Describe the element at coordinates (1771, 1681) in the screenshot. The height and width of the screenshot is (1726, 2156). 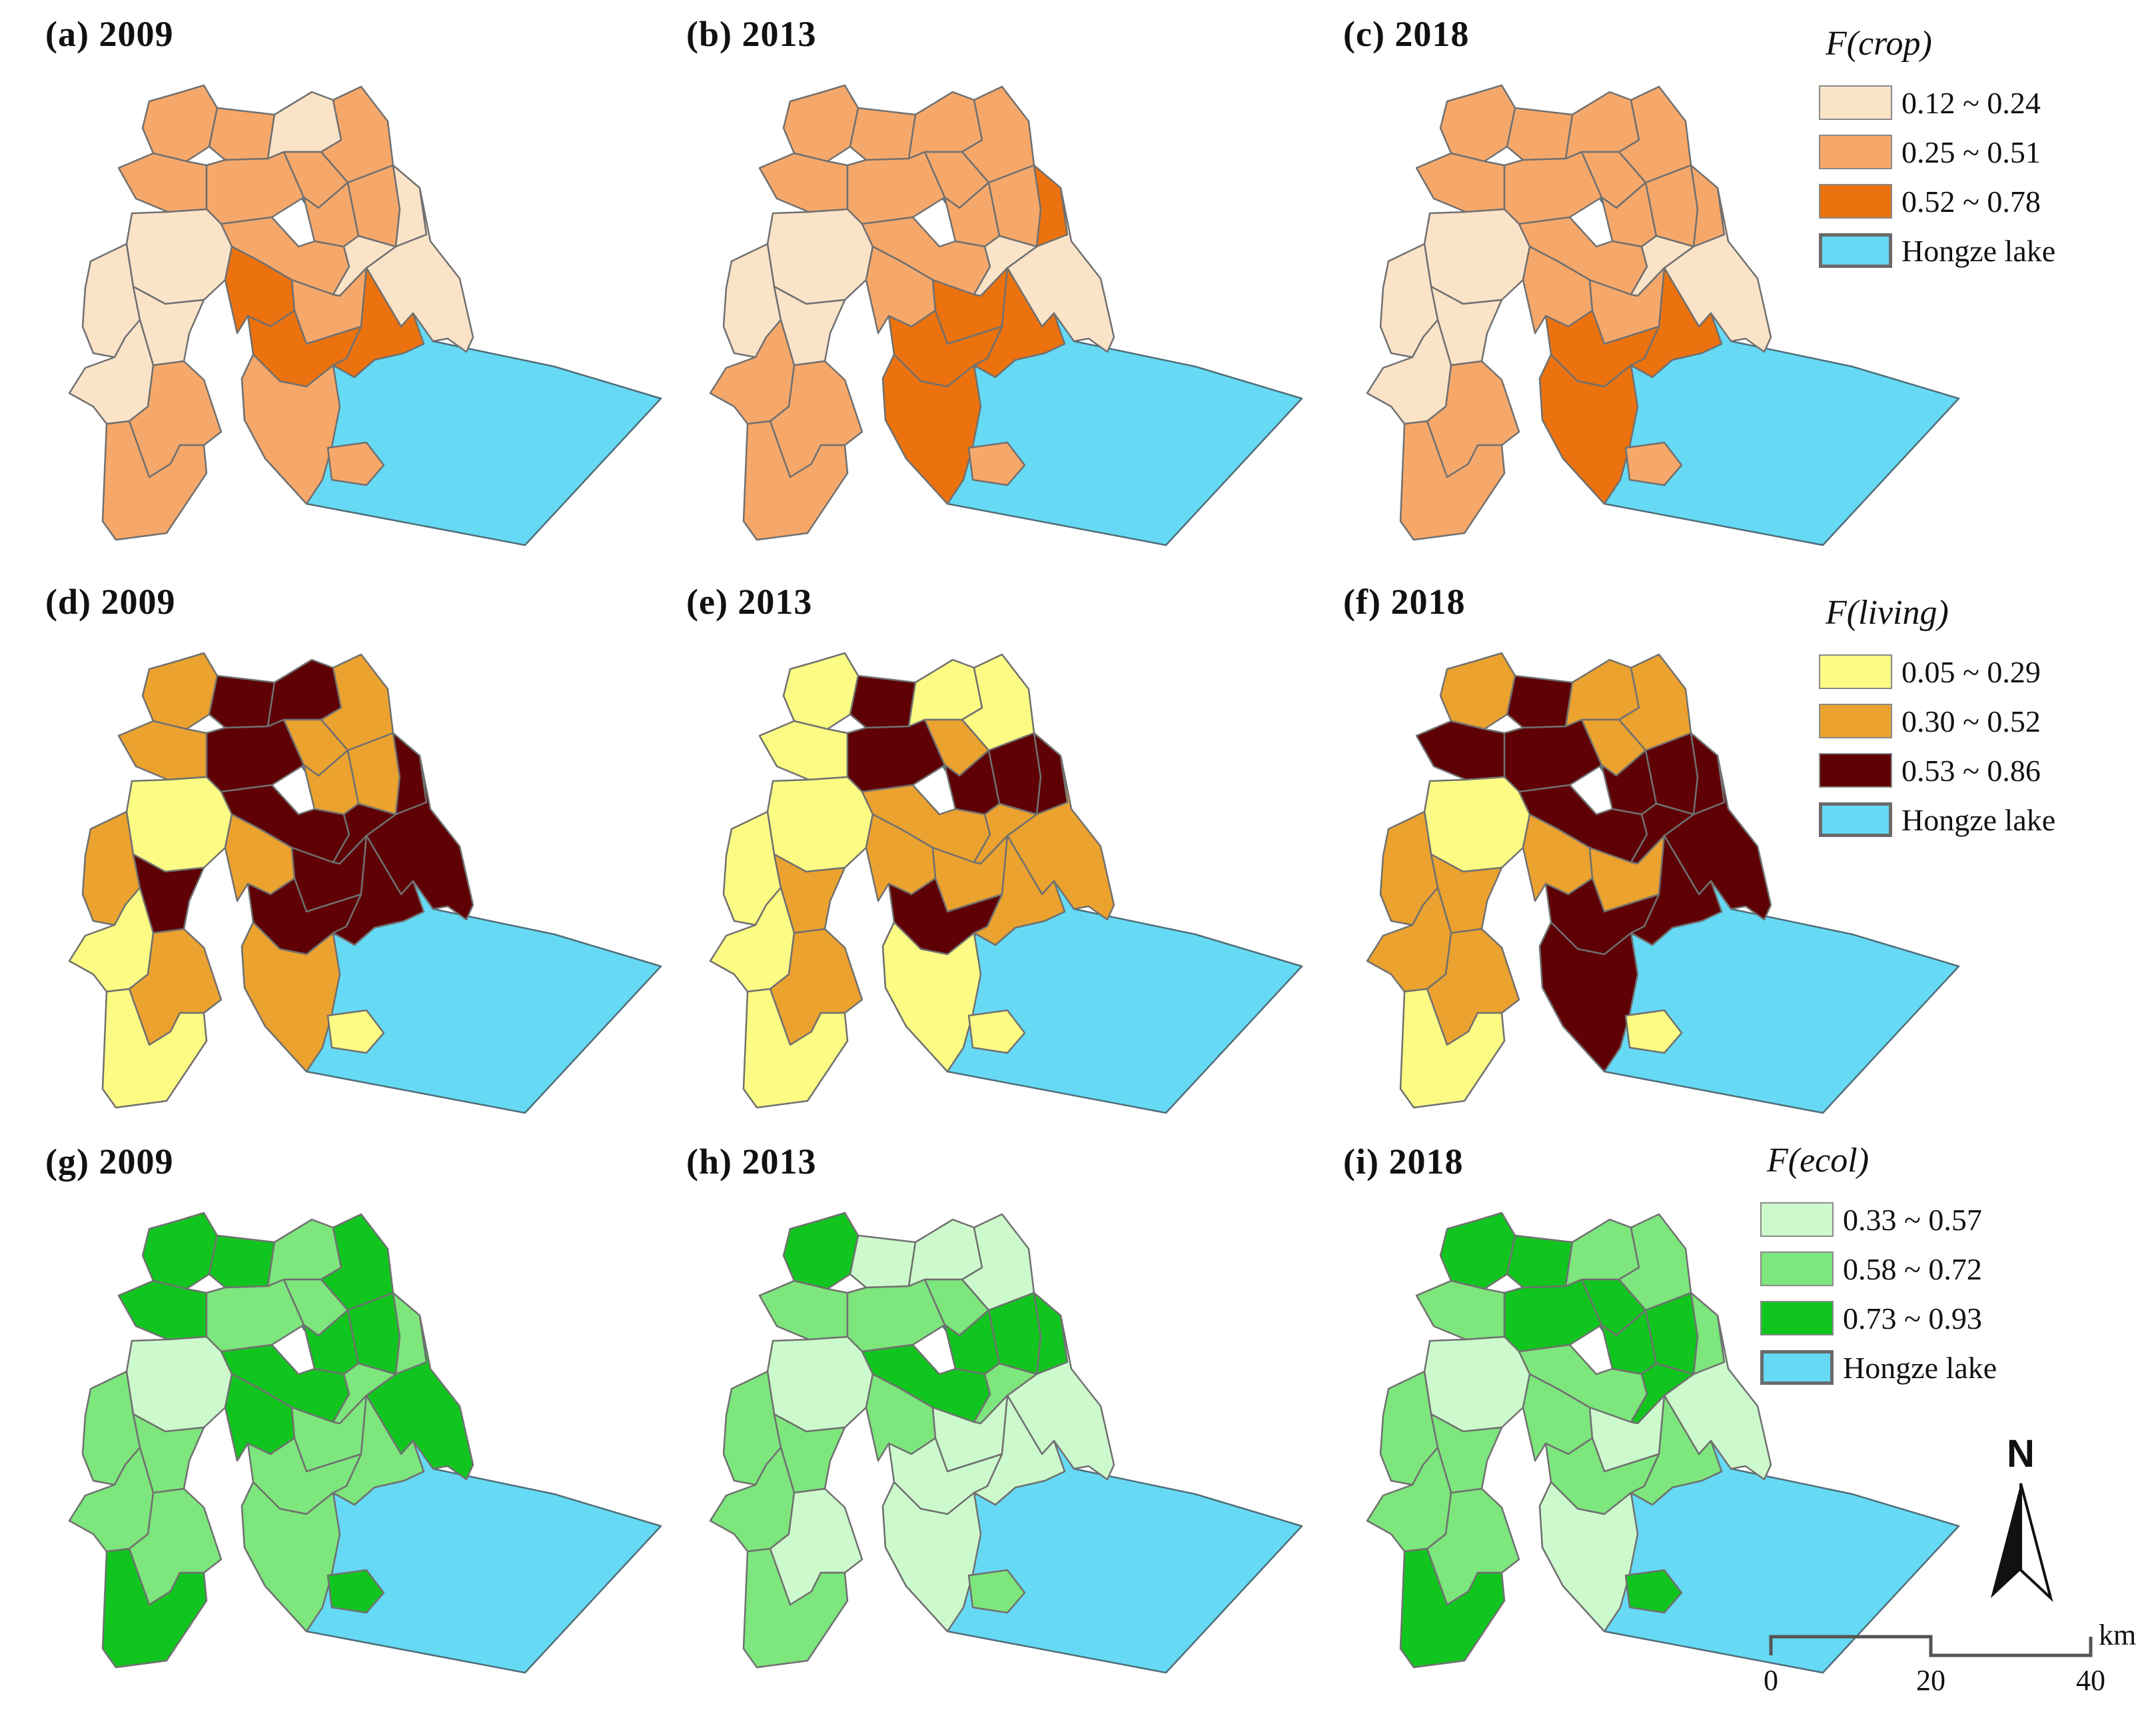
I see `scale-tick-0: 0` at that location.